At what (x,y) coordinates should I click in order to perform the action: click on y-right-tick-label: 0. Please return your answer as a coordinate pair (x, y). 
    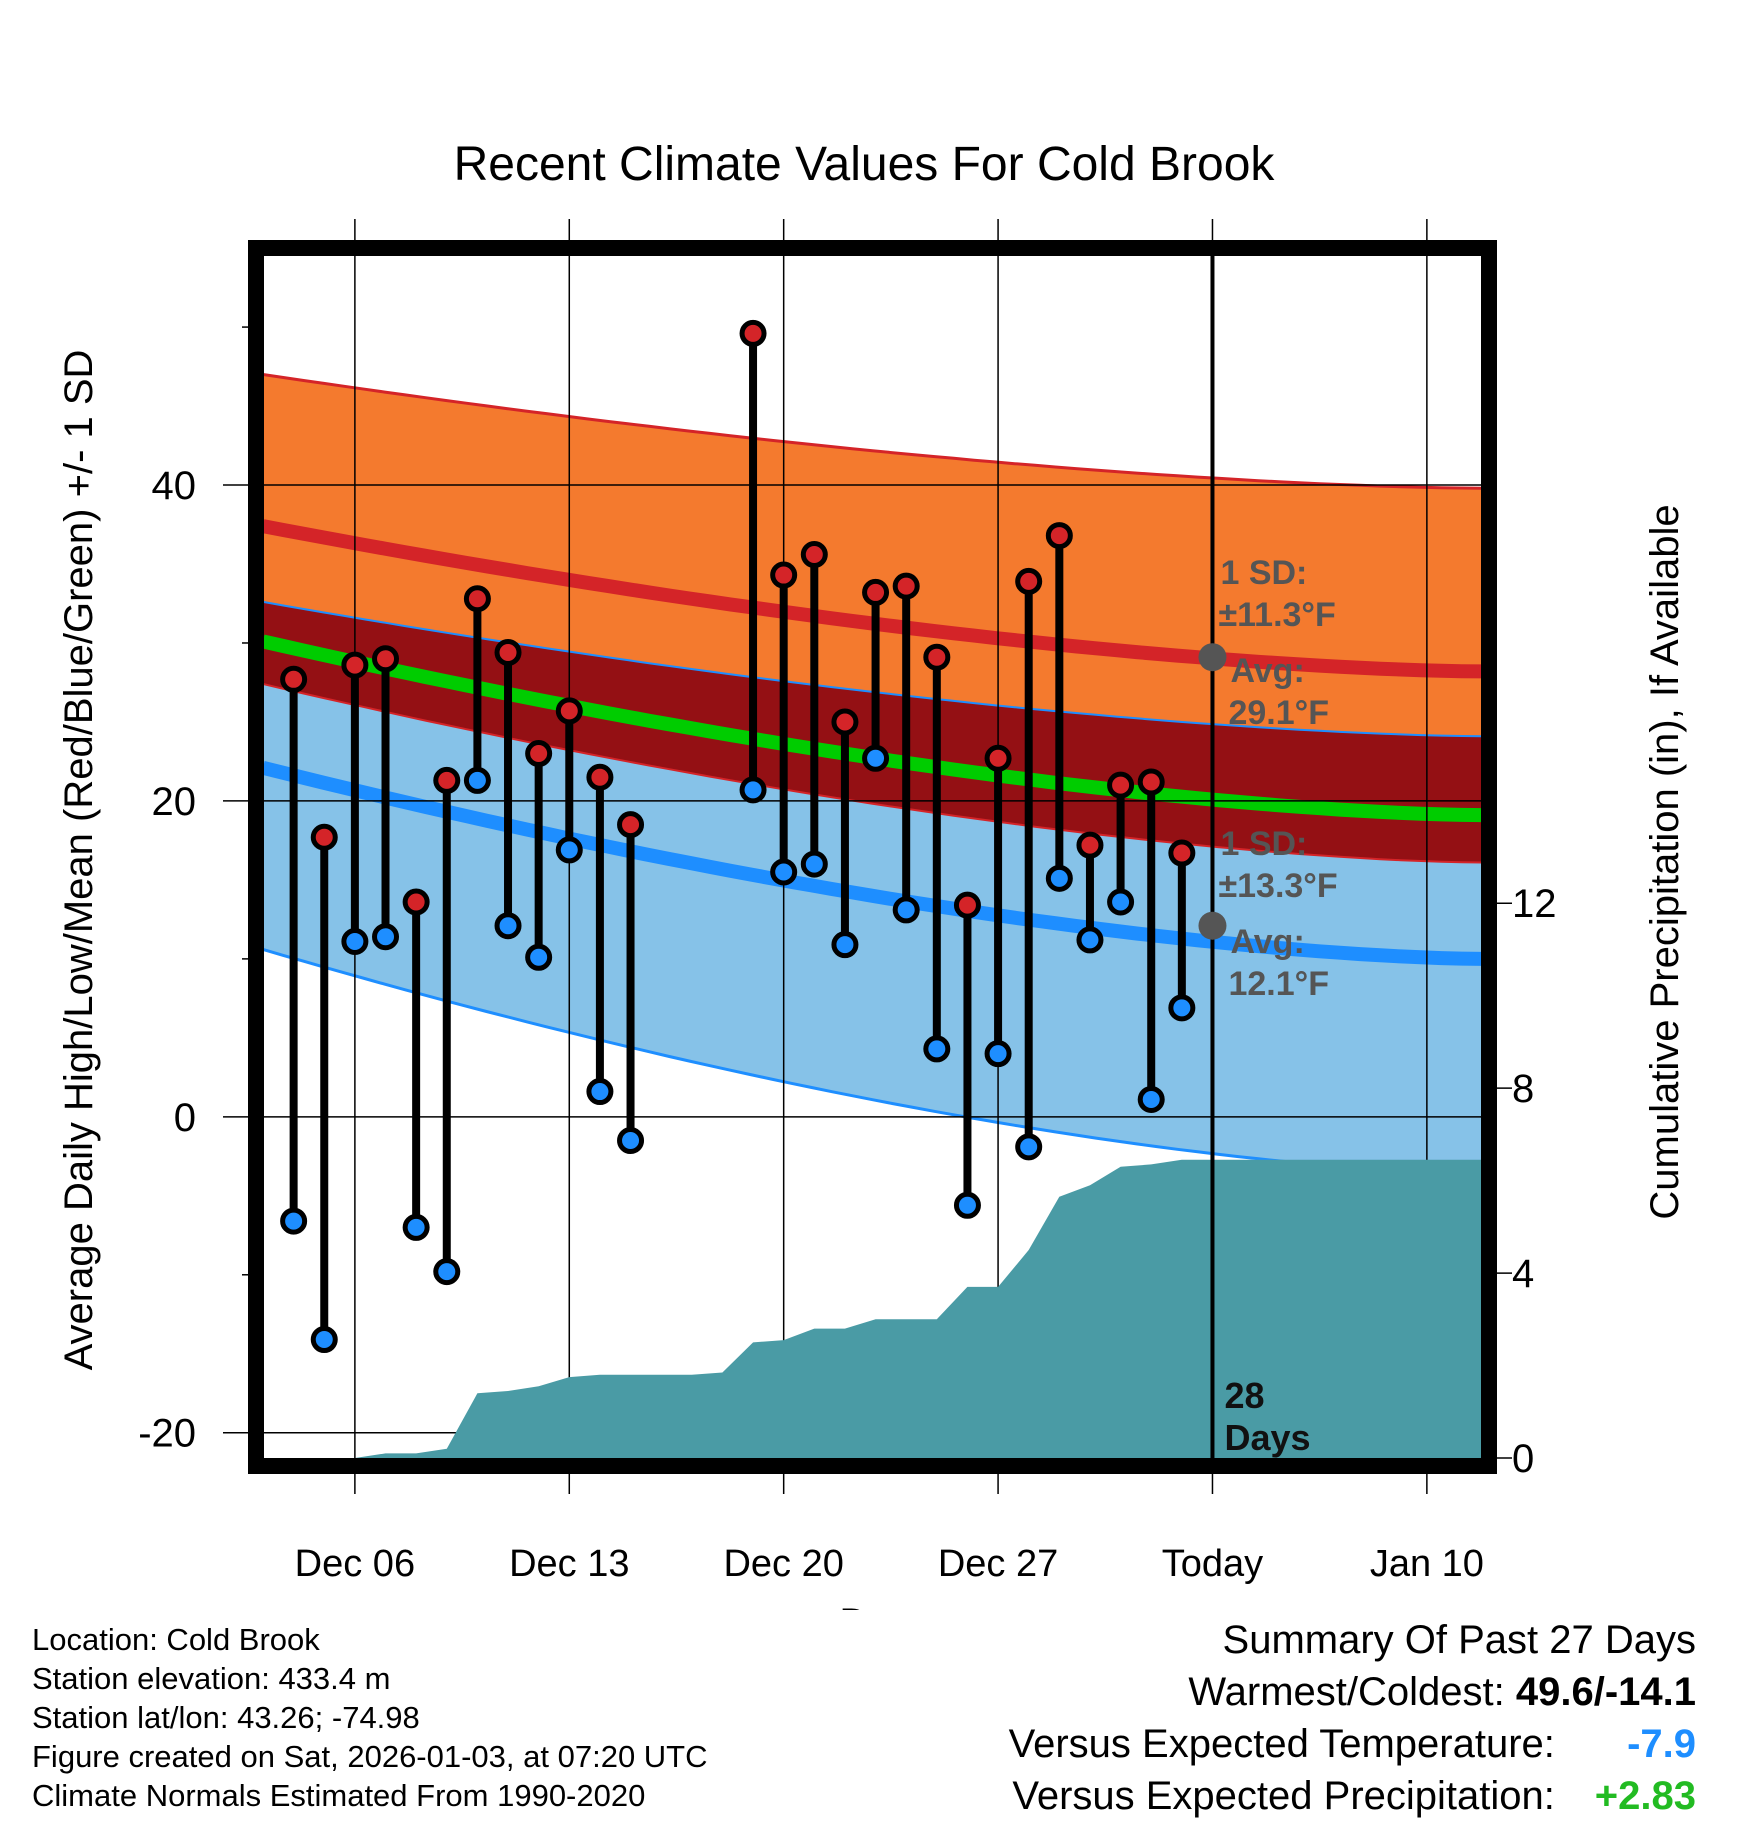
    Looking at the image, I should click on (1523, 1459).